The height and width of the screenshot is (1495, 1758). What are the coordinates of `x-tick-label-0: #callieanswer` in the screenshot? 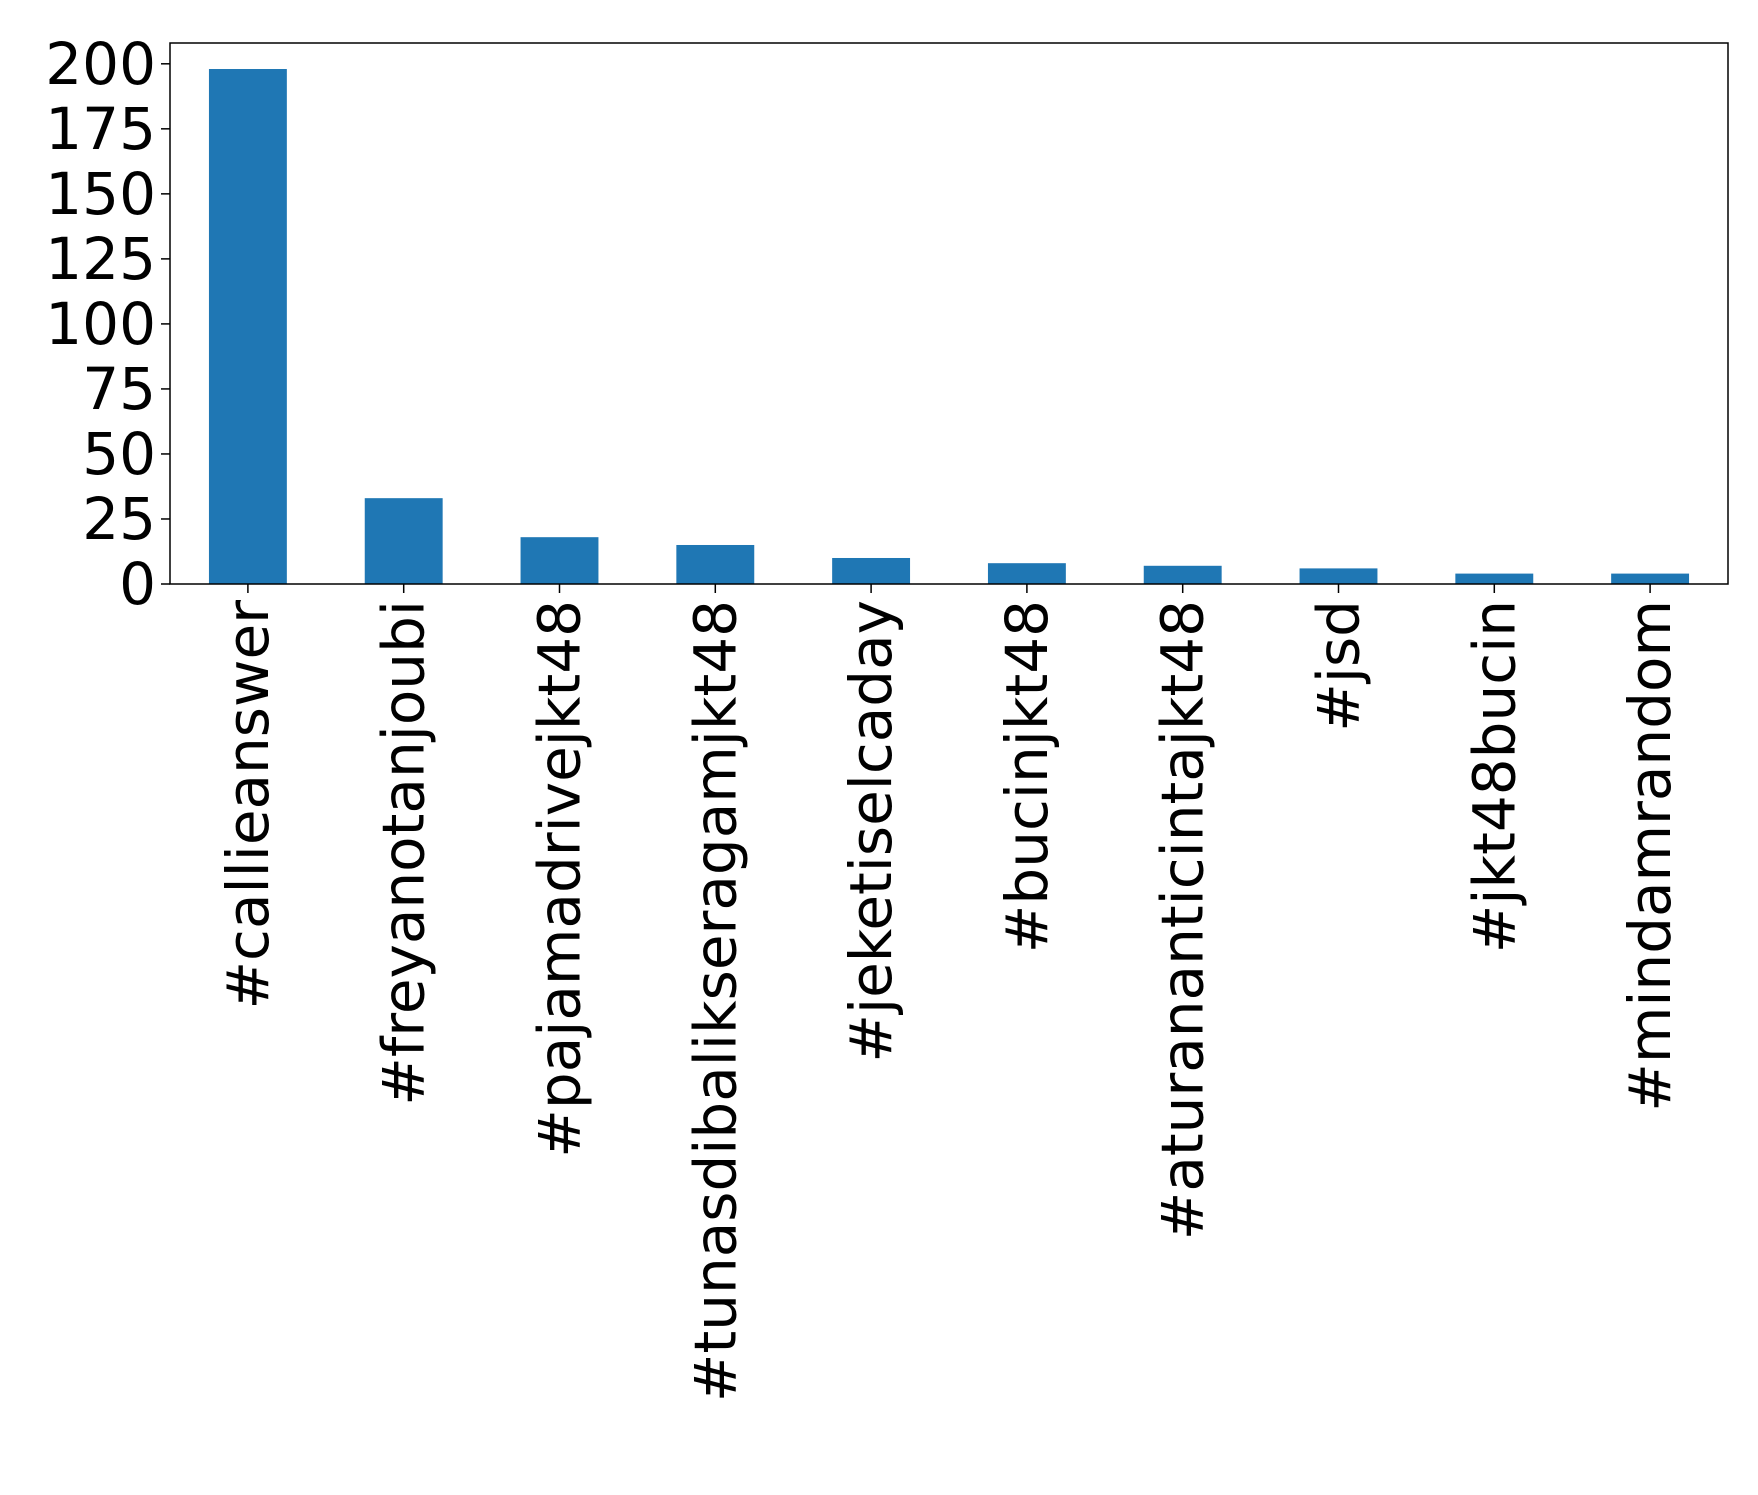 It's located at (248, 805).